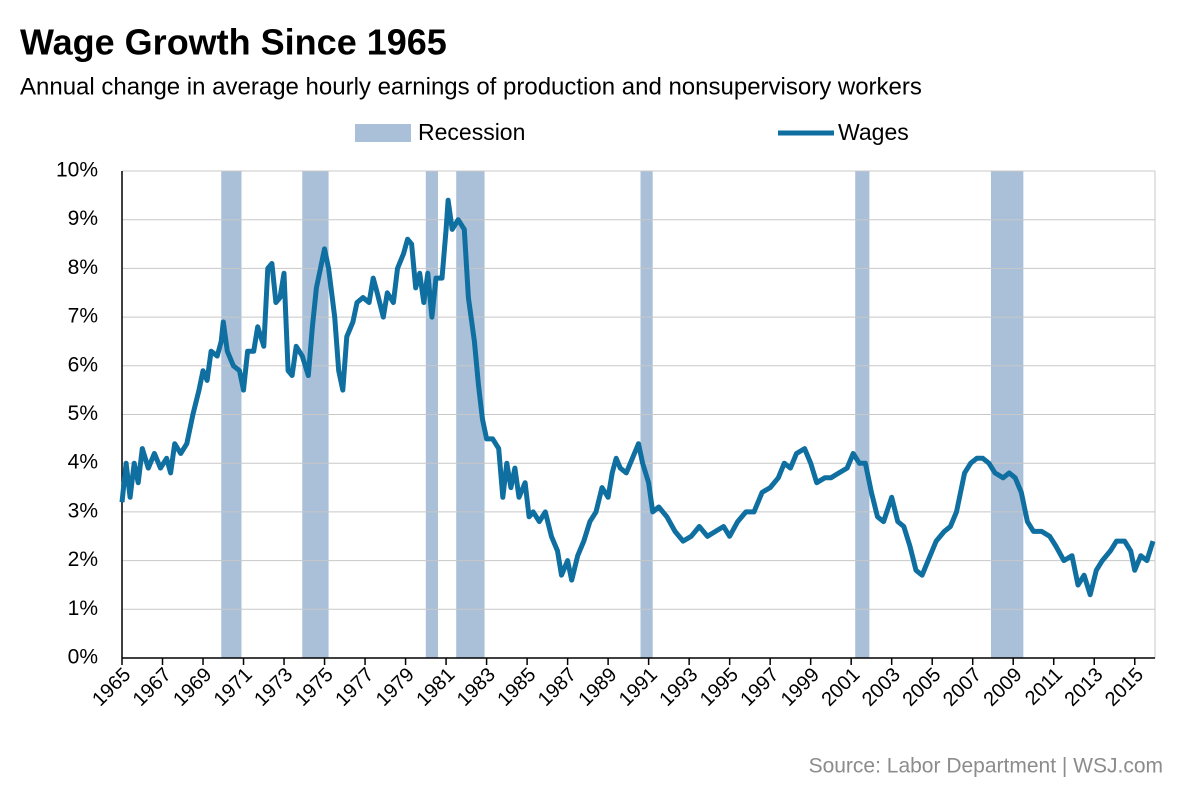 This screenshot has height=800, width=1200. Describe the element at coordinates (83, 559) in the screenshot. I see `y-tick-label: 2%` at that location.